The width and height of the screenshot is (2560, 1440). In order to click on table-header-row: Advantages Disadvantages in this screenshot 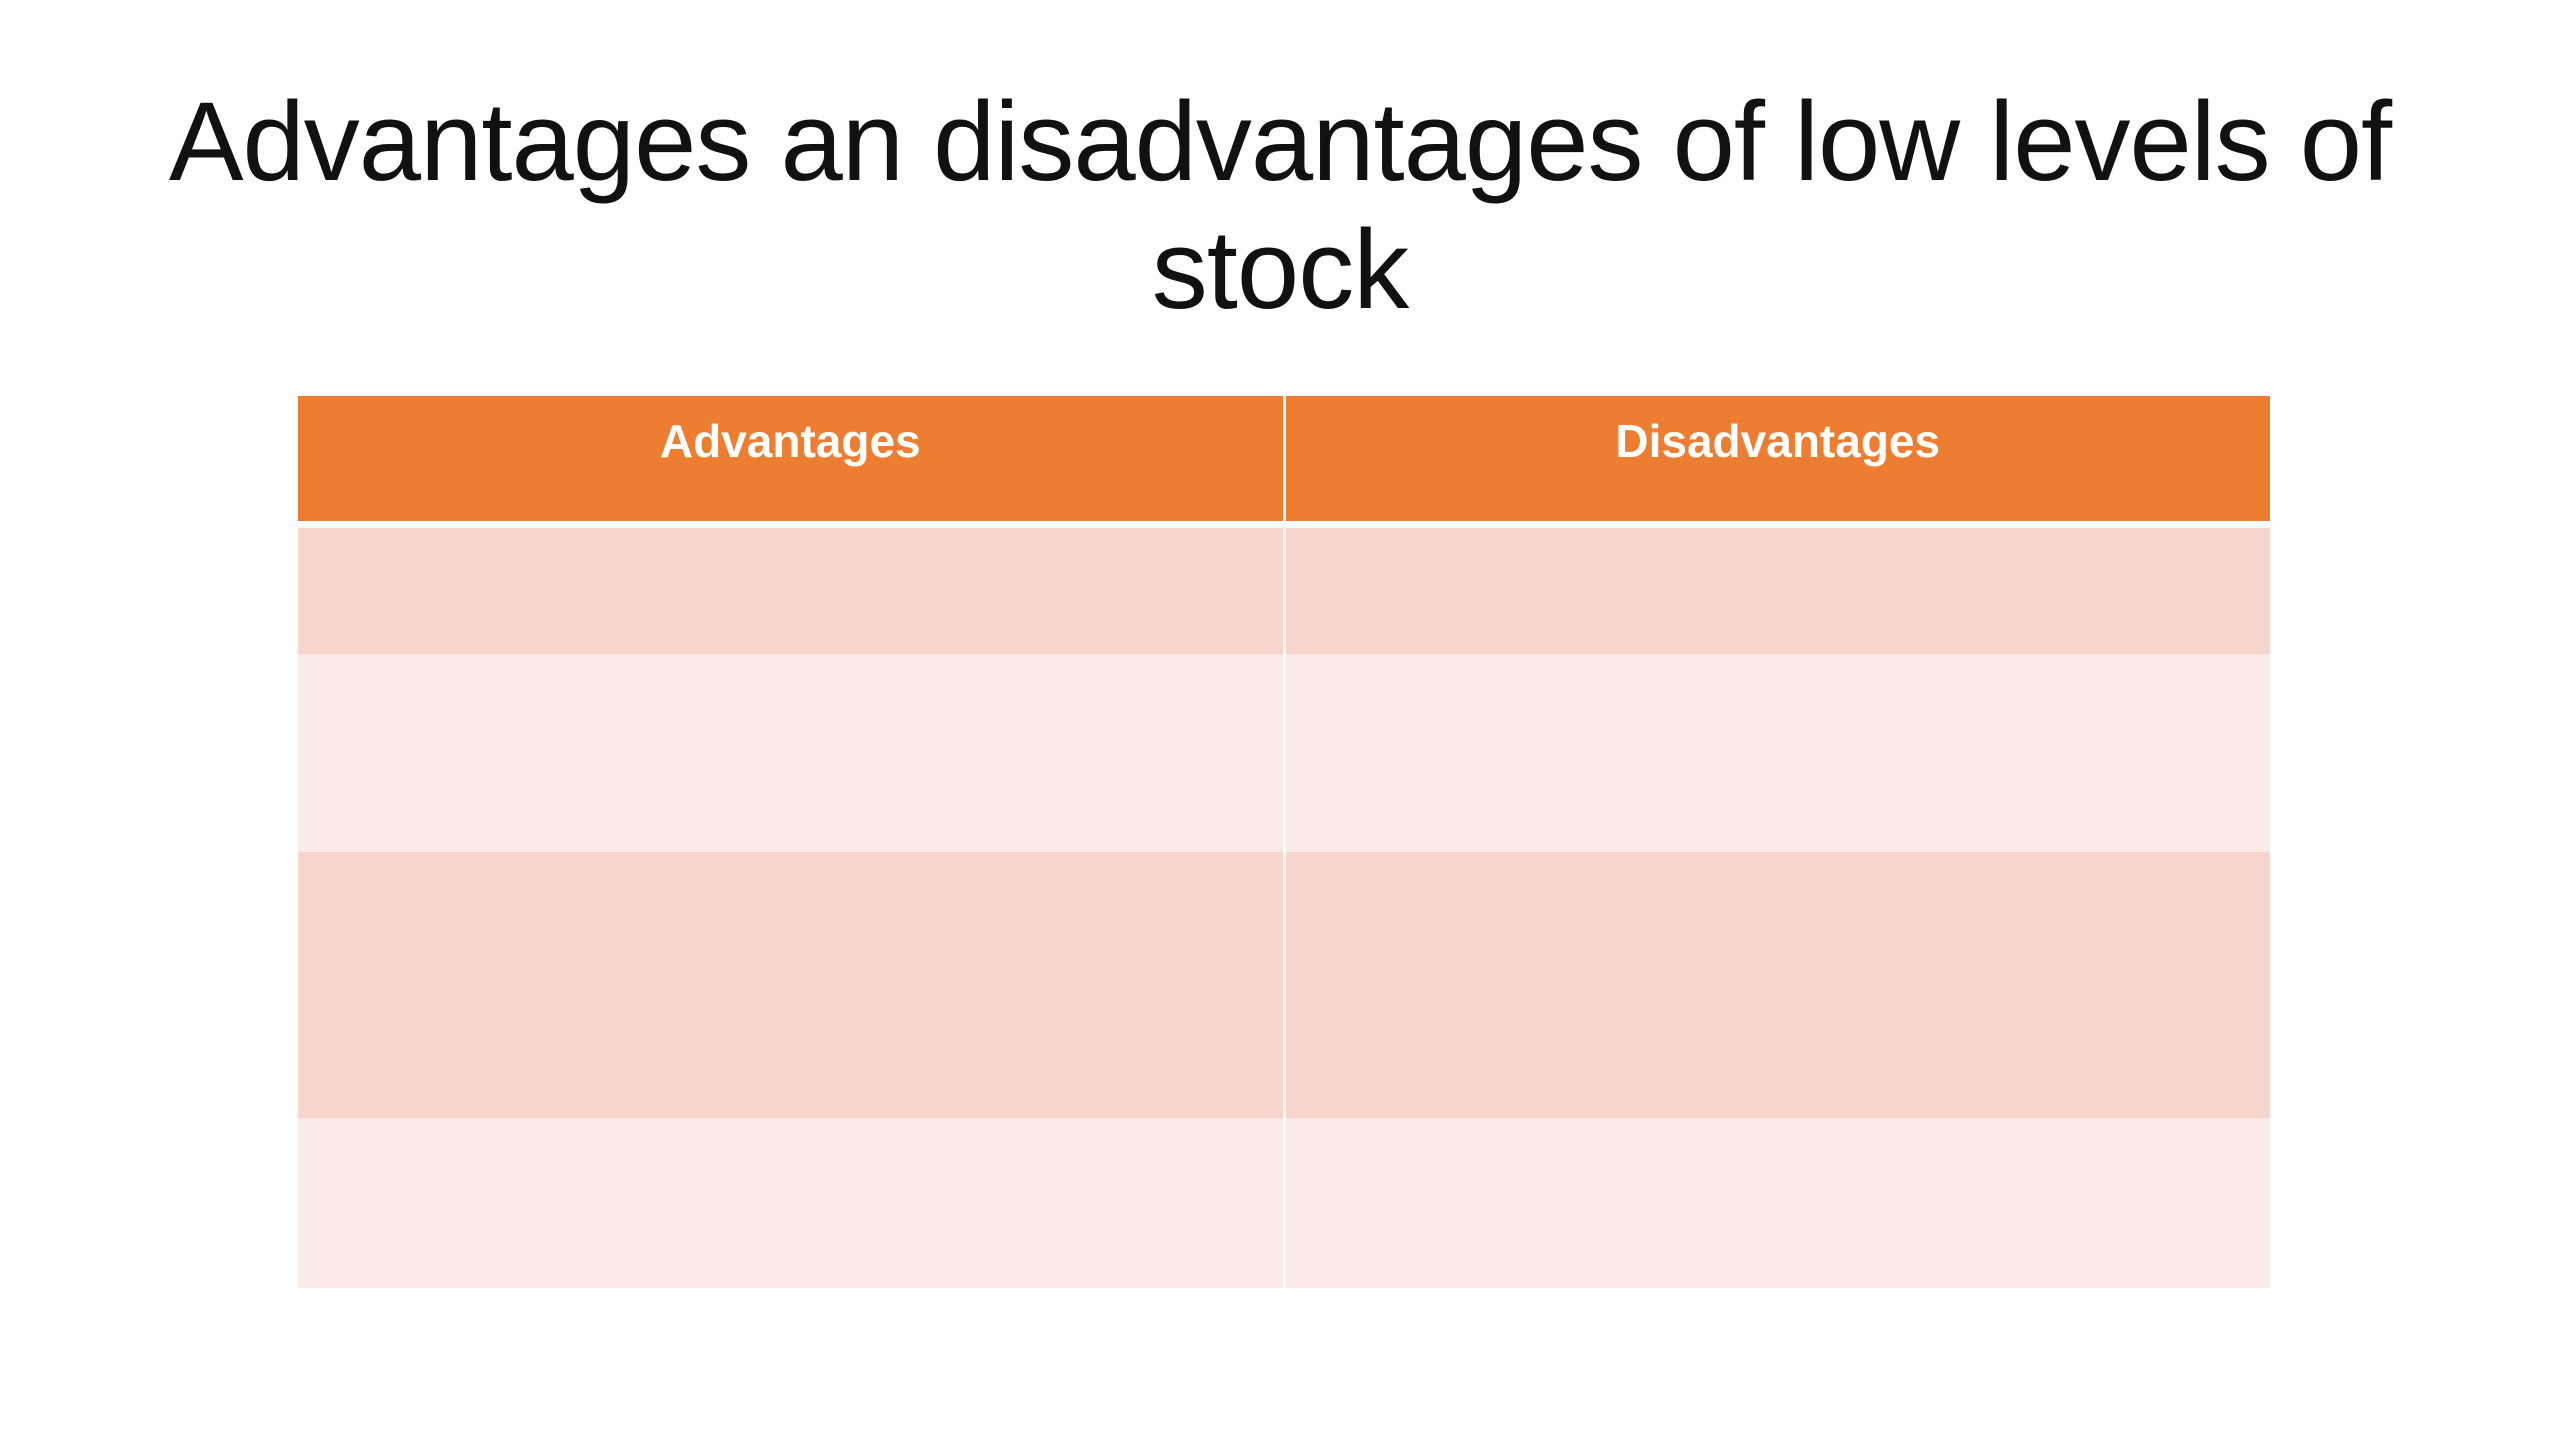, I will do `click(1284, 462)`.